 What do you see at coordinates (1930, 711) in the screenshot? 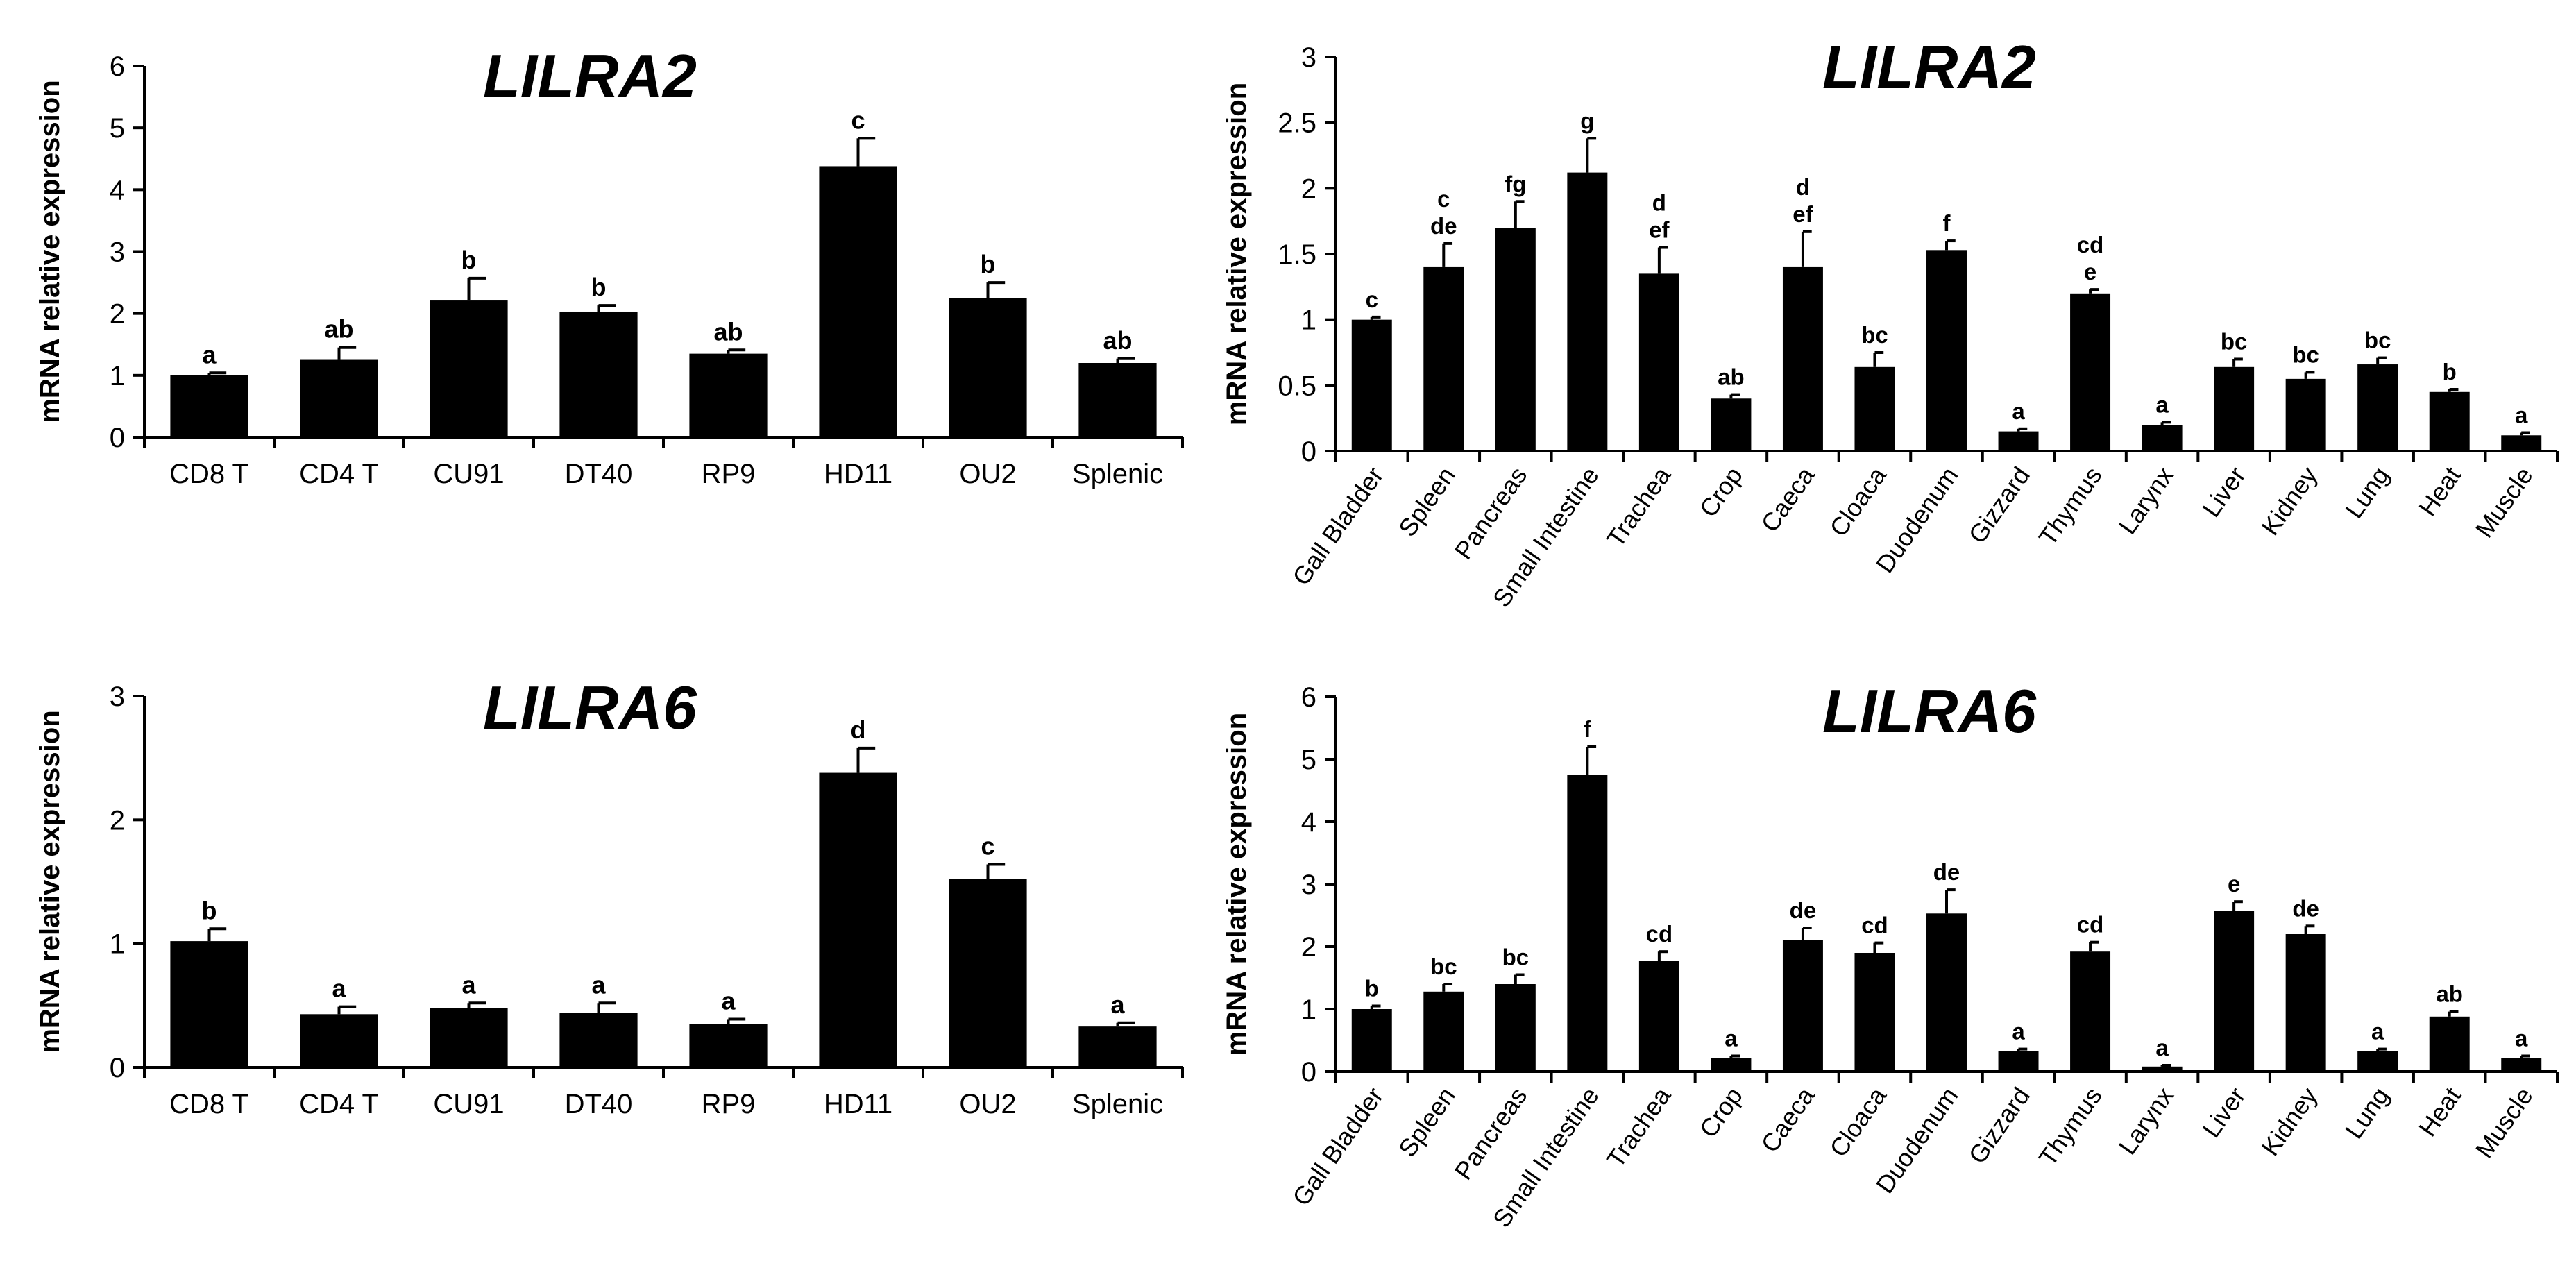
I see `chart-title: LILRA6` at bounding box center [1930, 711].